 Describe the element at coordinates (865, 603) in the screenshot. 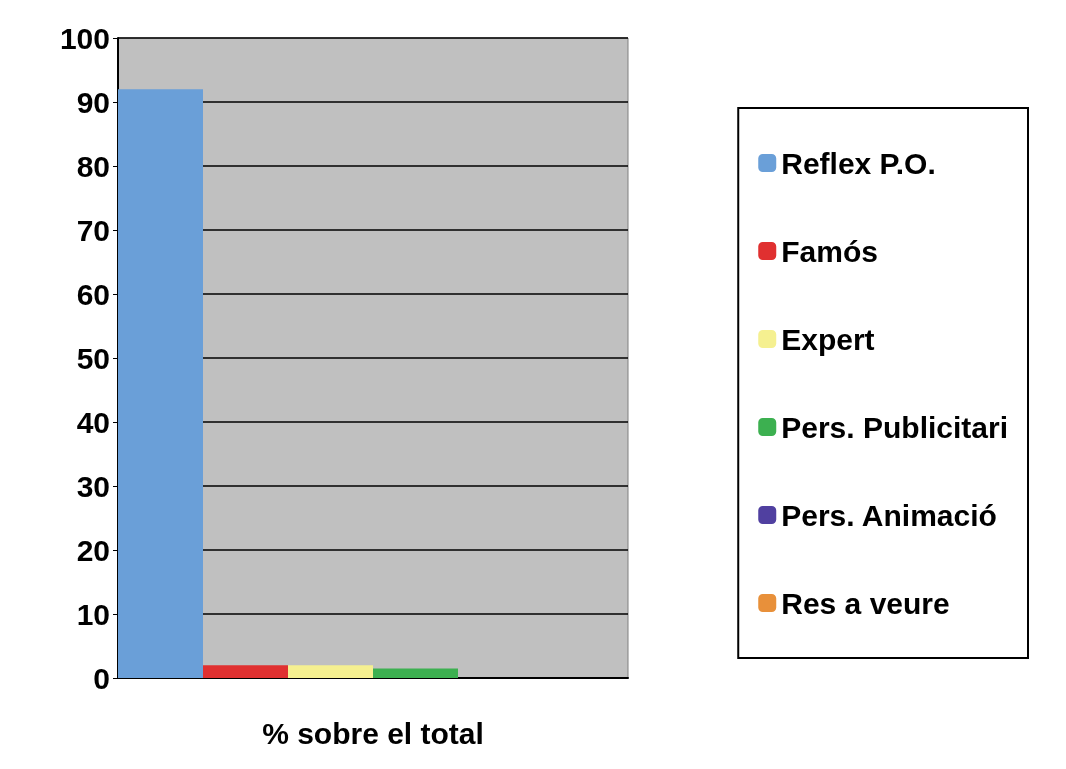

I see `legend-label: Res a veure` at that location.